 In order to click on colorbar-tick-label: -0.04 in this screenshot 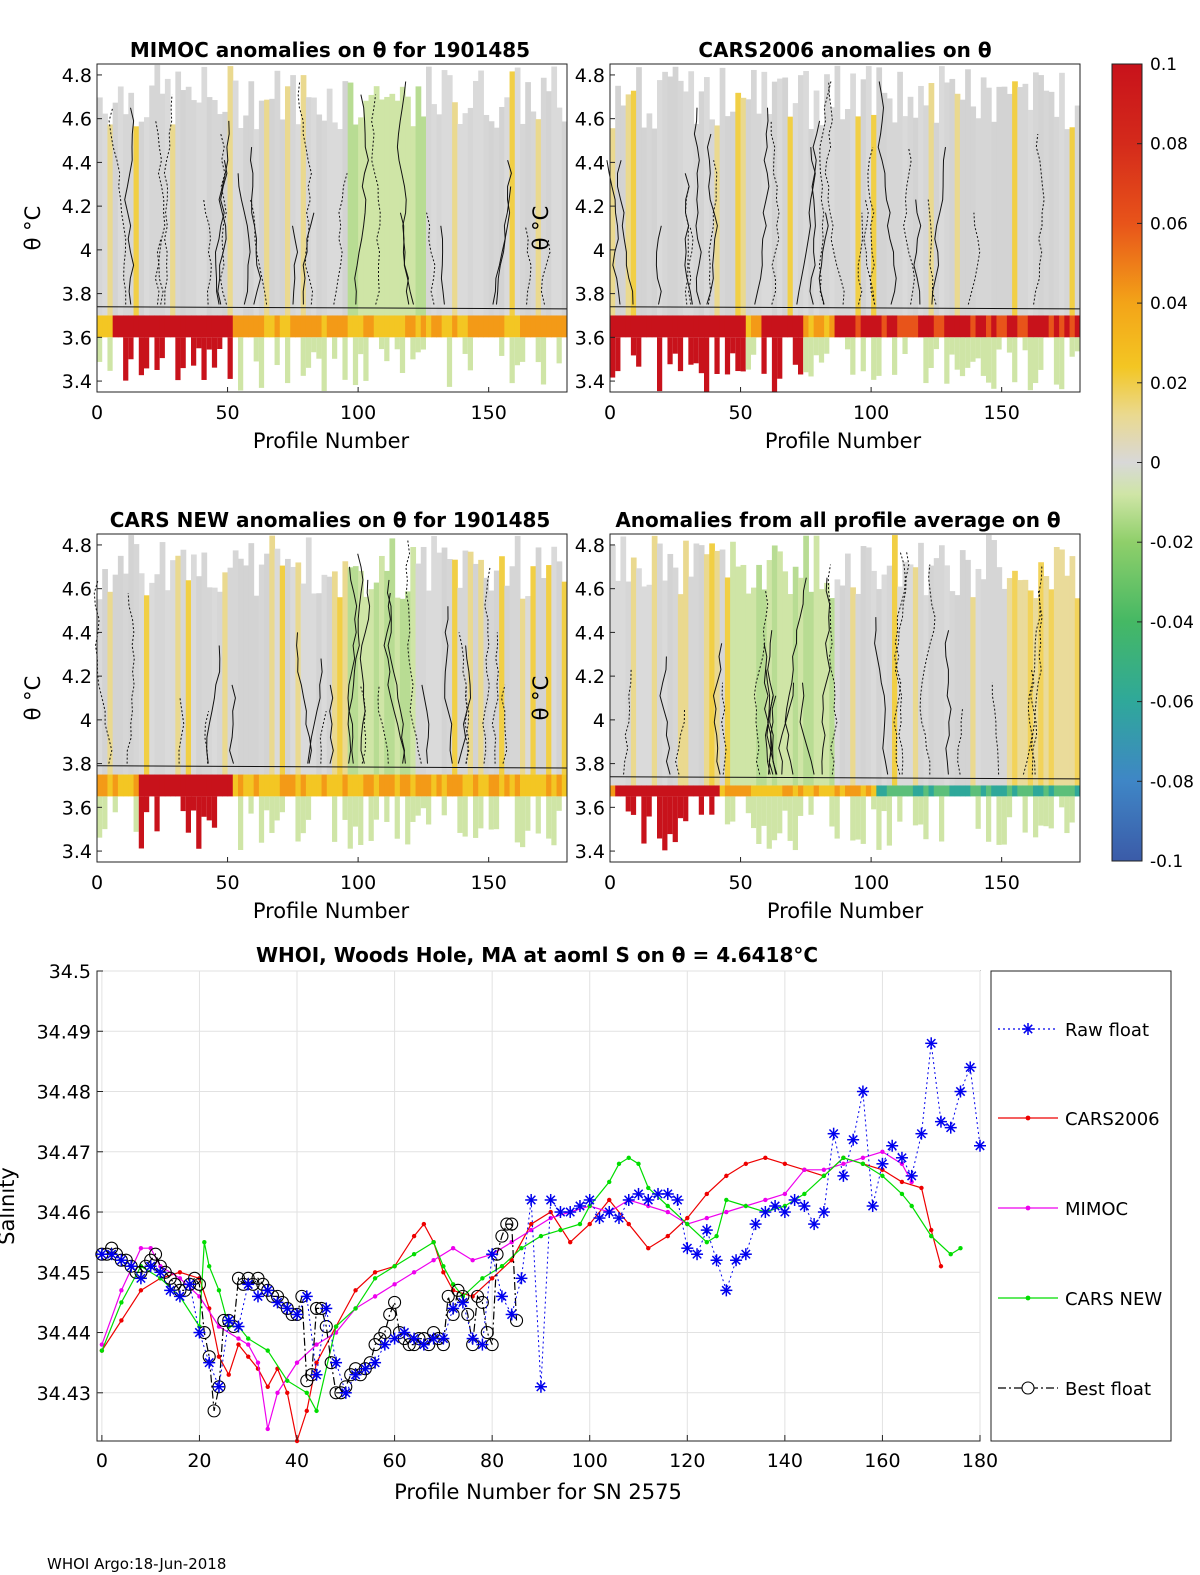, I will do `click(1172, 623)`.